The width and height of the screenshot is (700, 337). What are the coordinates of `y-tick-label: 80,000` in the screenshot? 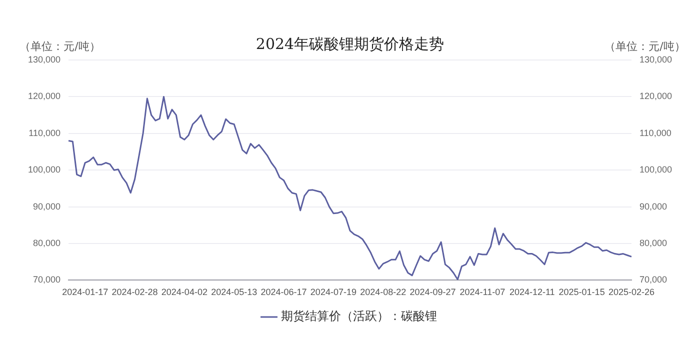 It's located at (47, 243).